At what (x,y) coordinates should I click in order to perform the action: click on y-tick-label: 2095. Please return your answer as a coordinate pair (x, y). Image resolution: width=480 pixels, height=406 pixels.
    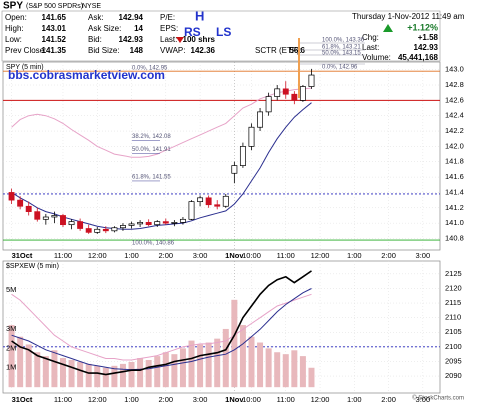
    Looking at the image, I should click on (453, 360).